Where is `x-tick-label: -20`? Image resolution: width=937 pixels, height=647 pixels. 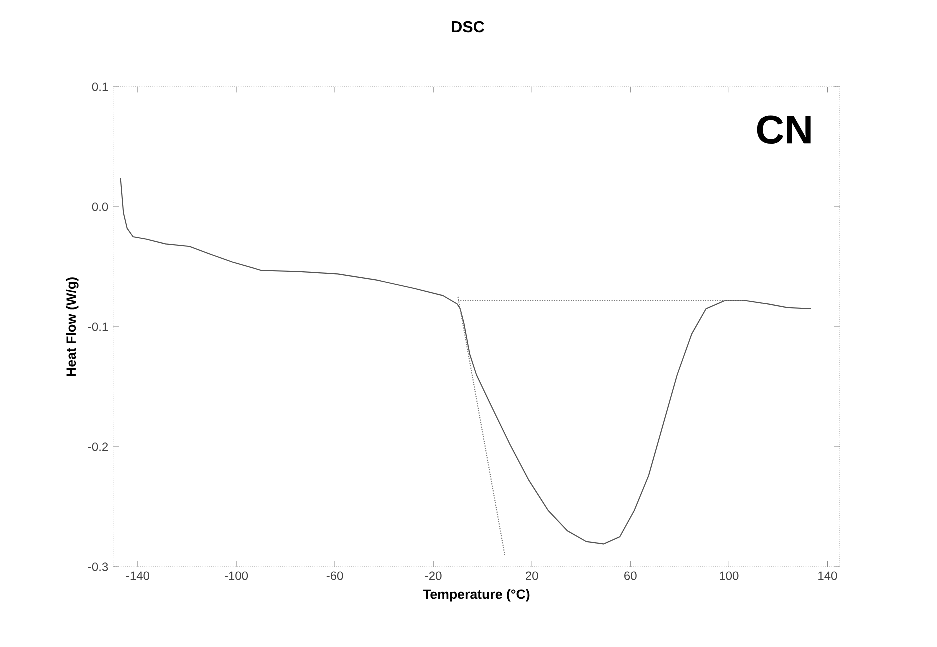
x-tick-label: -20 is located at coordinates (433, 576).